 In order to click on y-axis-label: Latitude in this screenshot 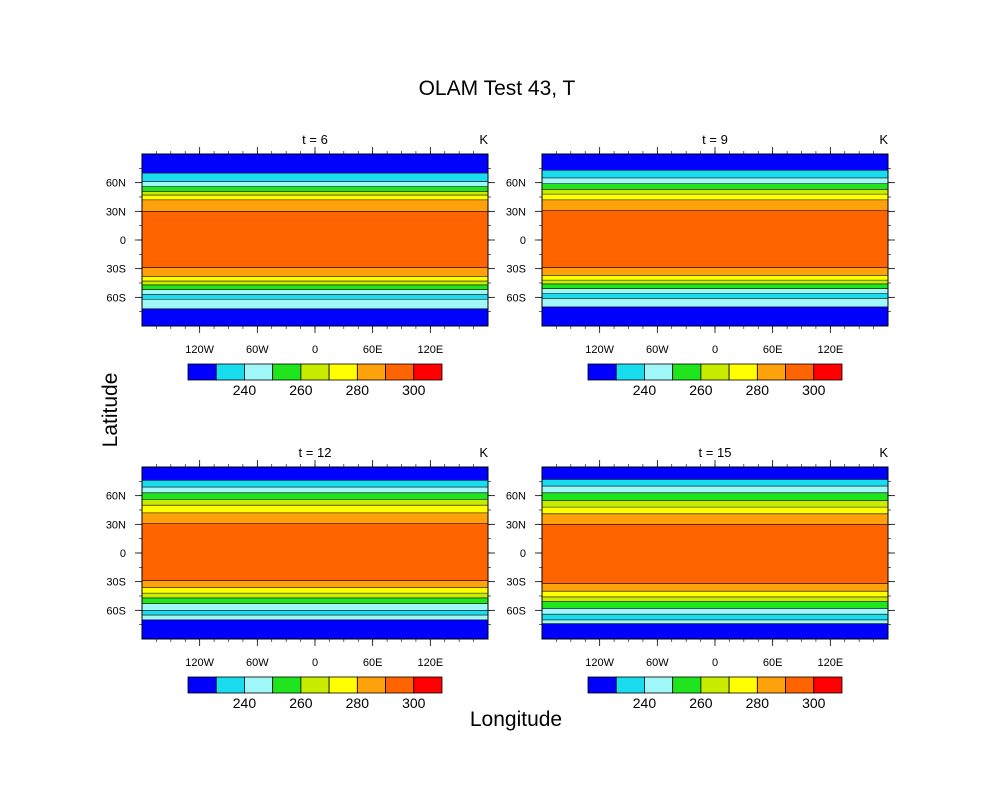, I will do `click(110, 410)`.